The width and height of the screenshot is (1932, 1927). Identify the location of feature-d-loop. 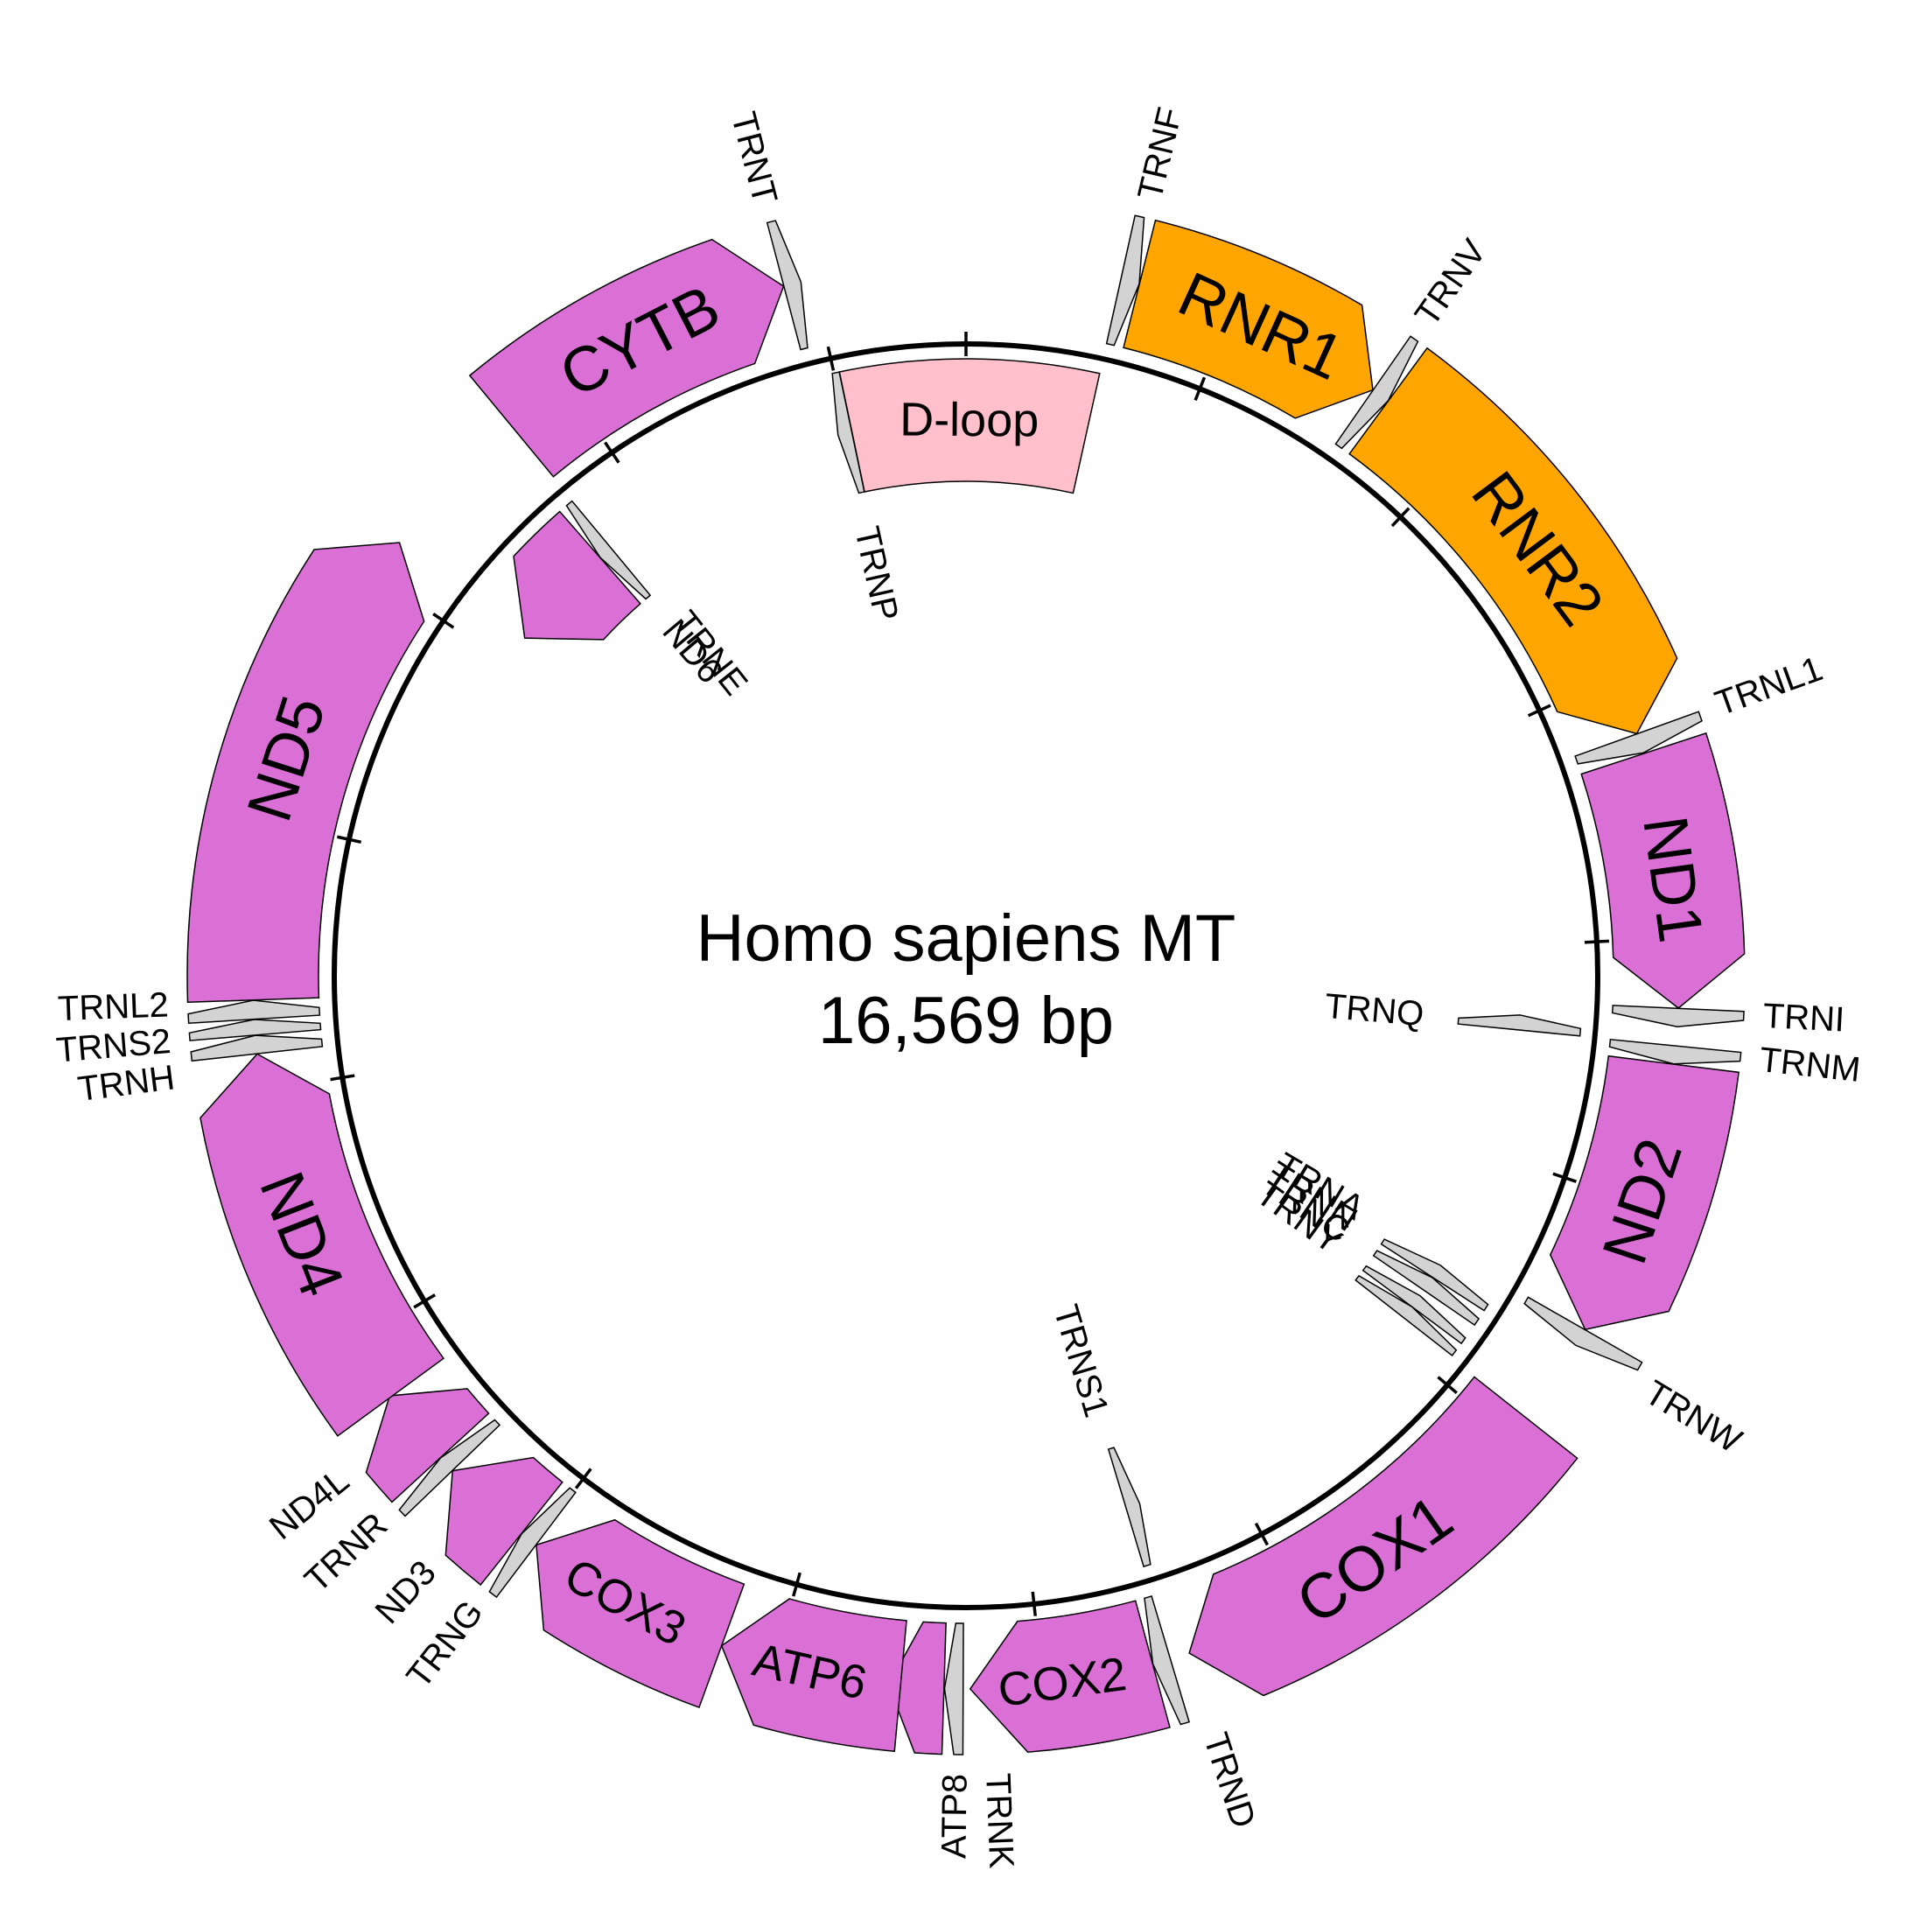
(969, 426).